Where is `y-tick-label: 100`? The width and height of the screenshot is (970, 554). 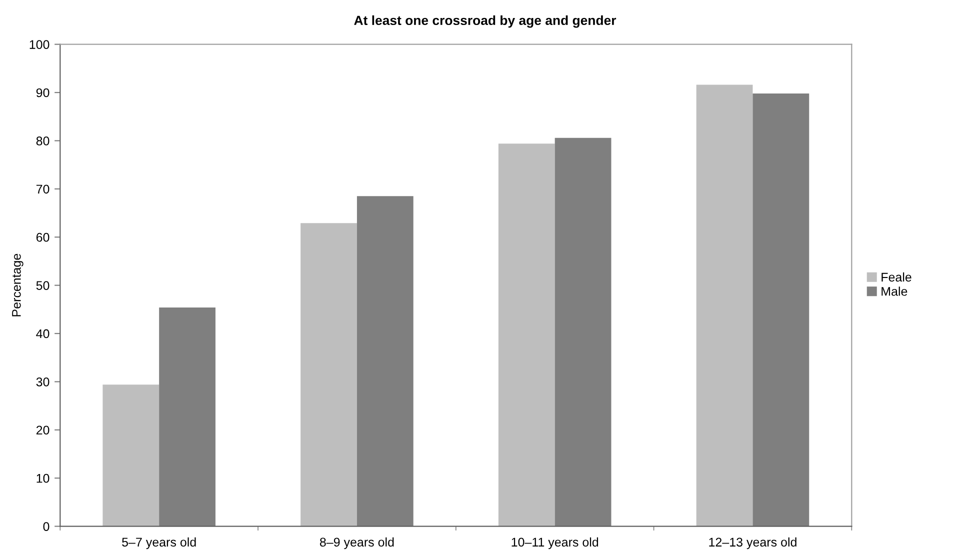 y-tick-label: 100 is located at coordinates (40, 44).